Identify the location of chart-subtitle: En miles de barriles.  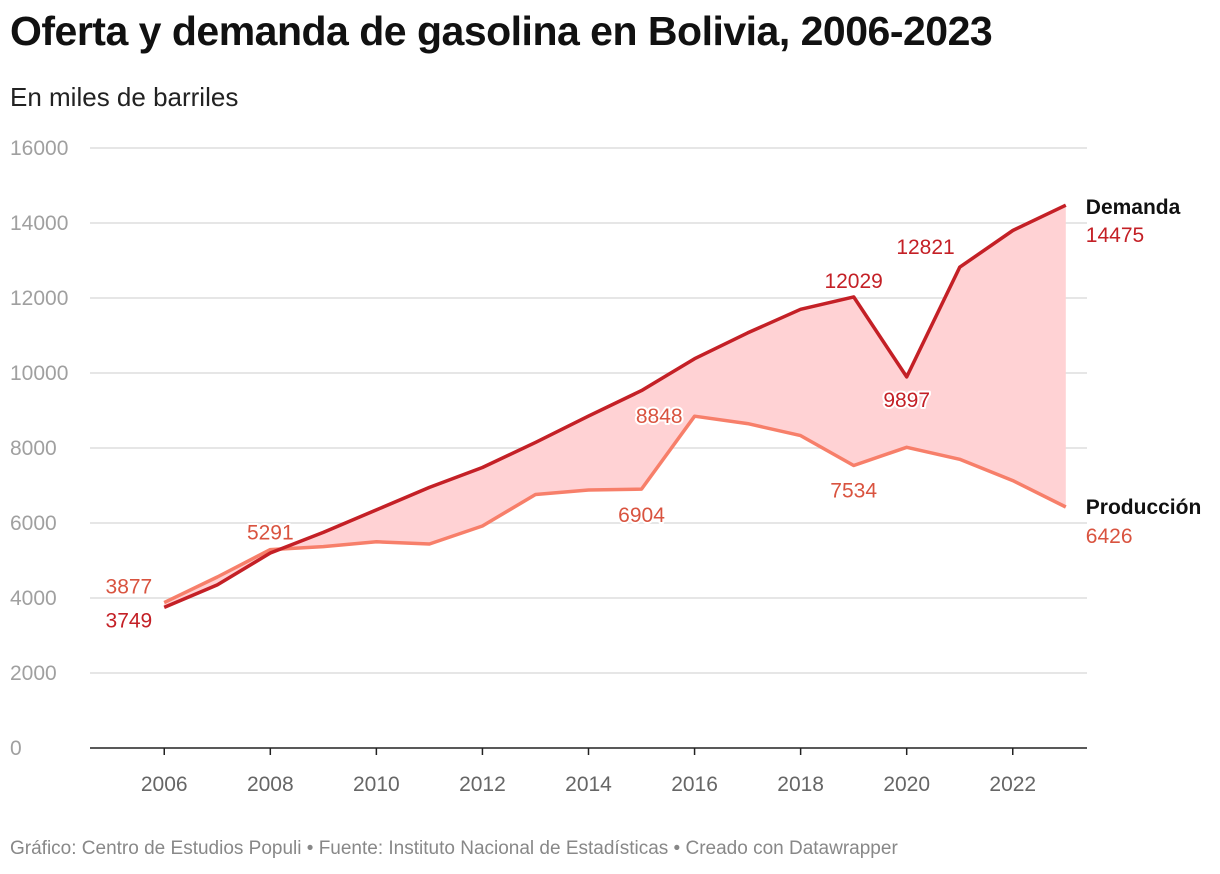
(124, 97).